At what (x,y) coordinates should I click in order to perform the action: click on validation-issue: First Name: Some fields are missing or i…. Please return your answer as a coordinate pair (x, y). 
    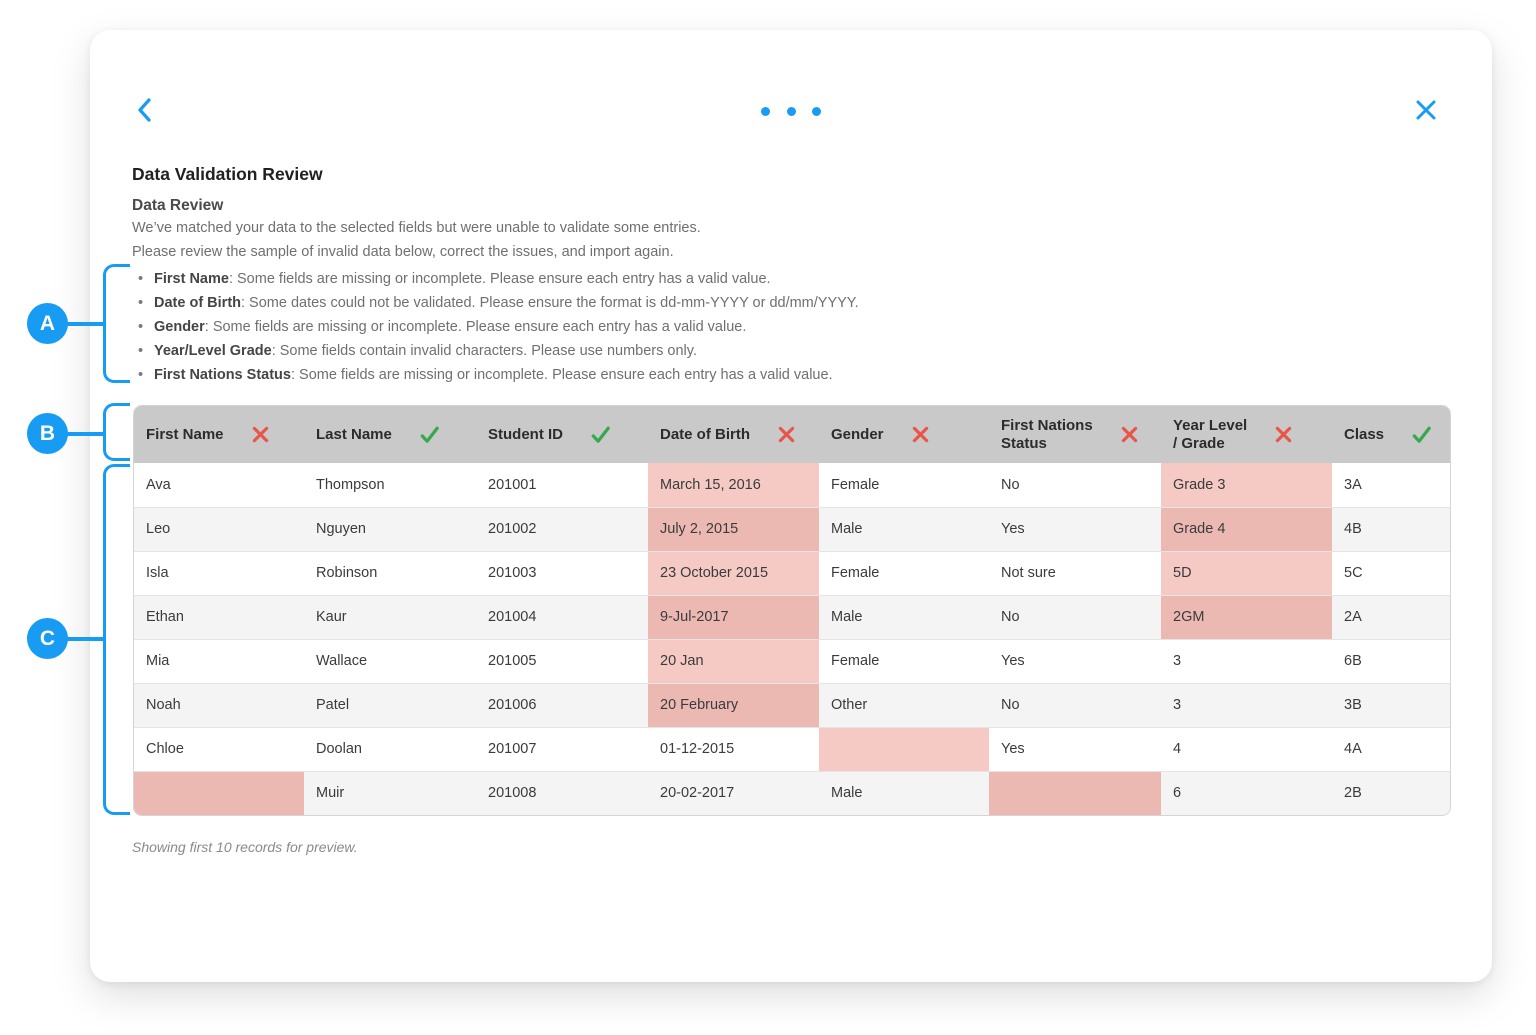
    Looking at the image, I should click on (495, 279).